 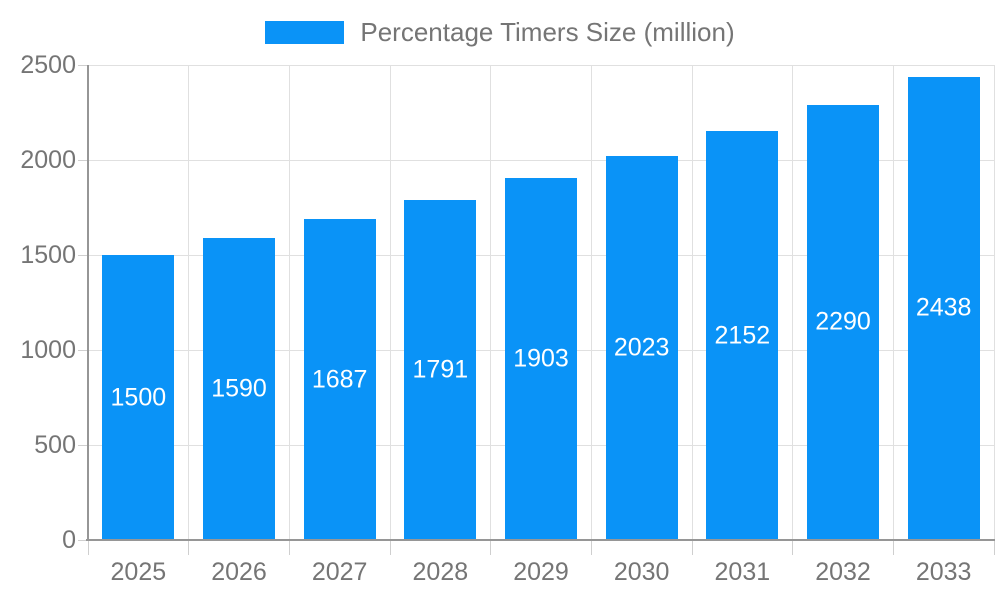 I want to click on y-tick-label: 500, so click(x=55, y=445).